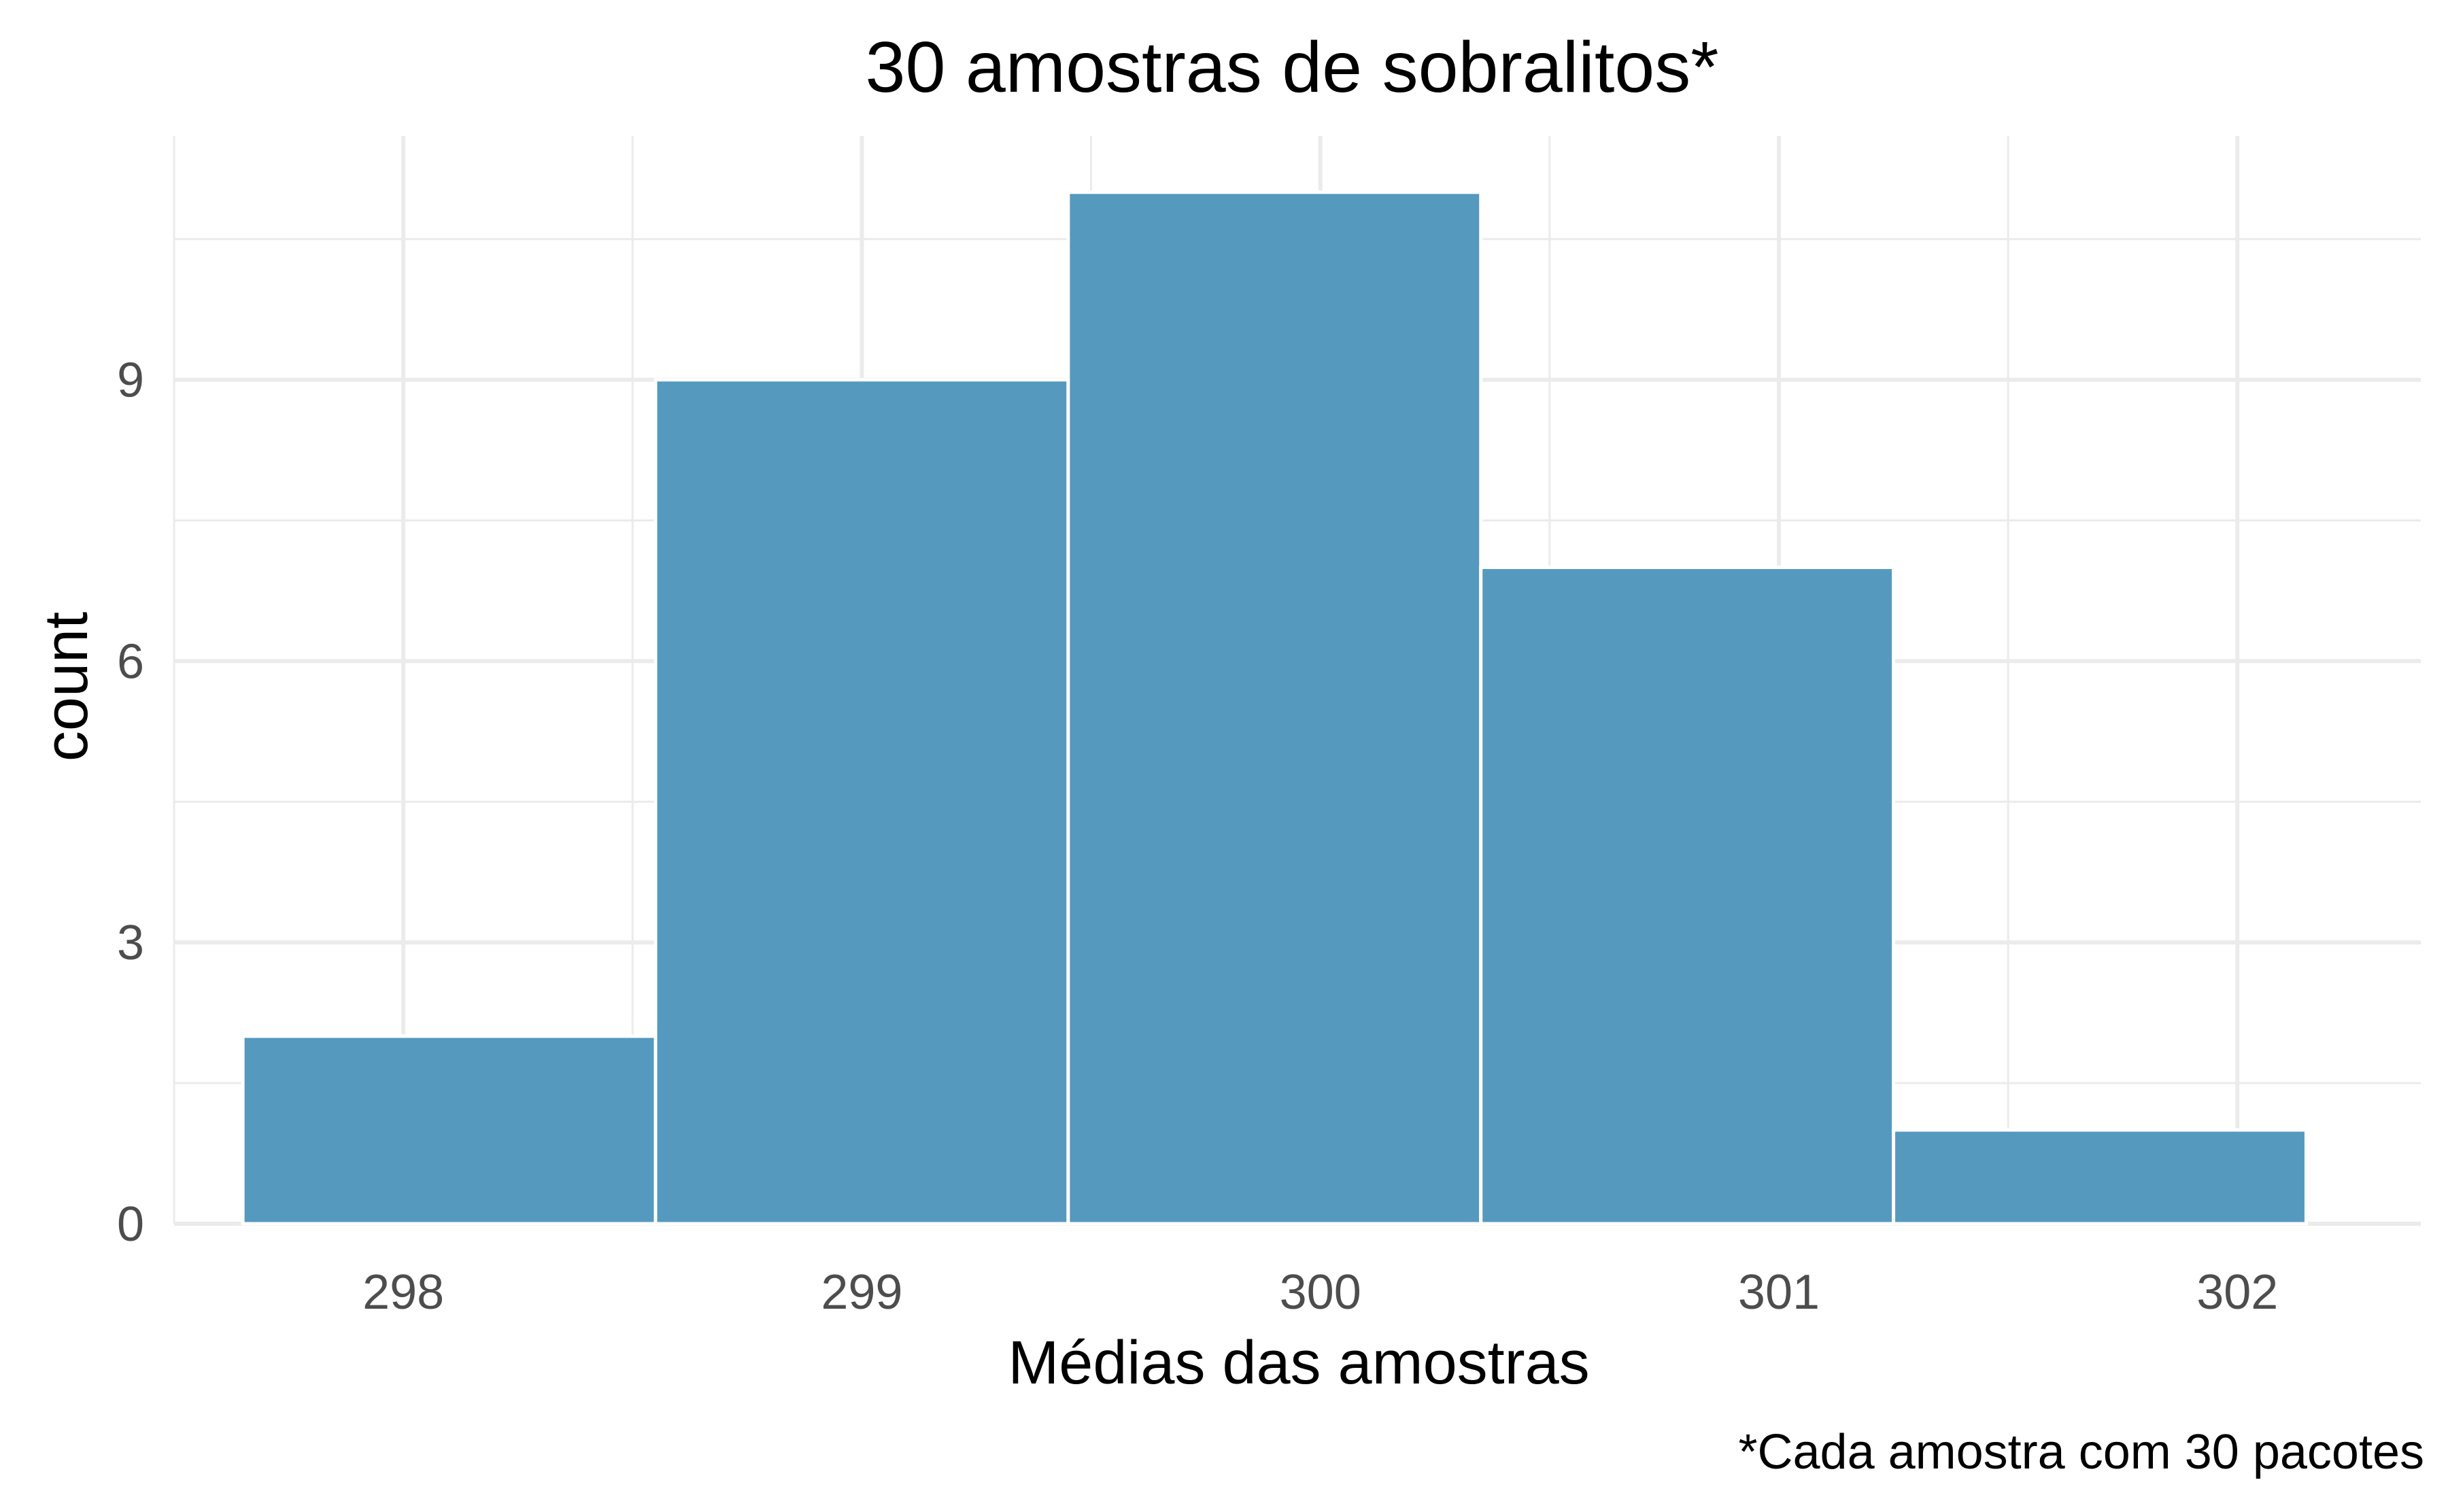 The image size is (2448, 1512). What do you see at coordinates (403, 1292) in the screenshot?
I see `x-tick-label-0: 298` at bounding box center [403, 1292].